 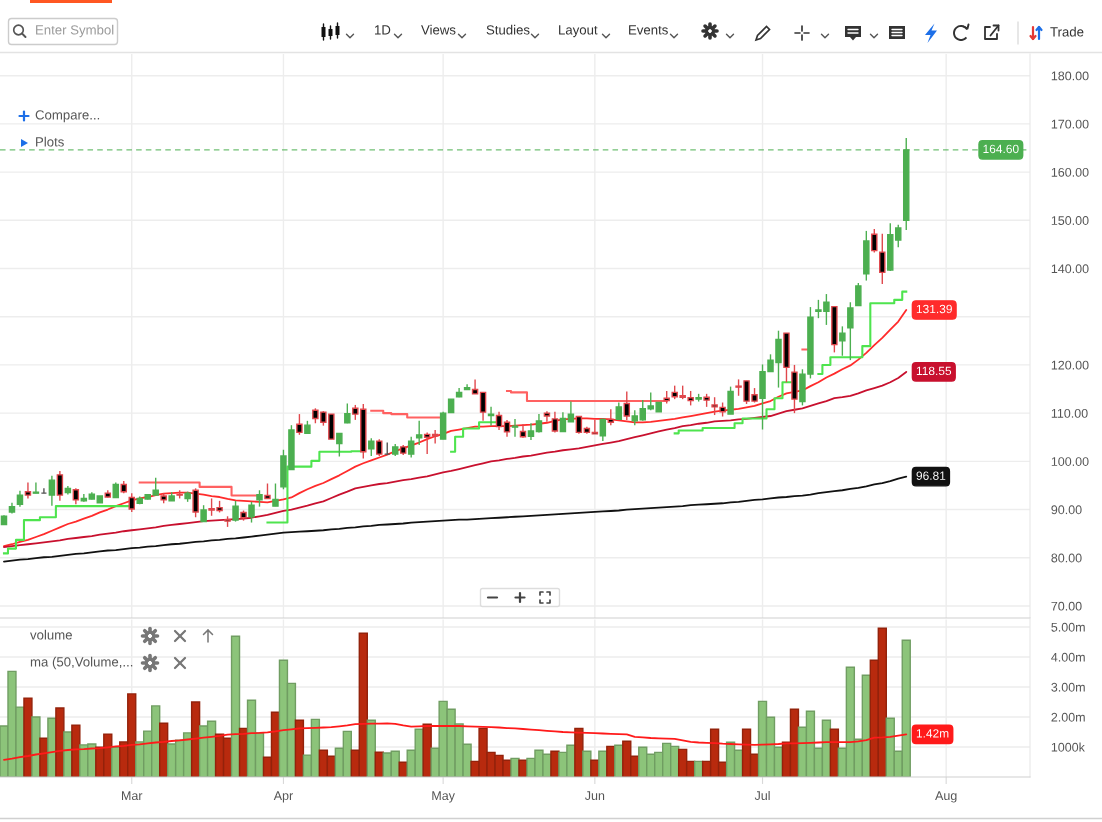 What do you see at coordinates (934, 309) in the screenshot?
I see `data-label: 131.39` at bounding box center [934, 309].